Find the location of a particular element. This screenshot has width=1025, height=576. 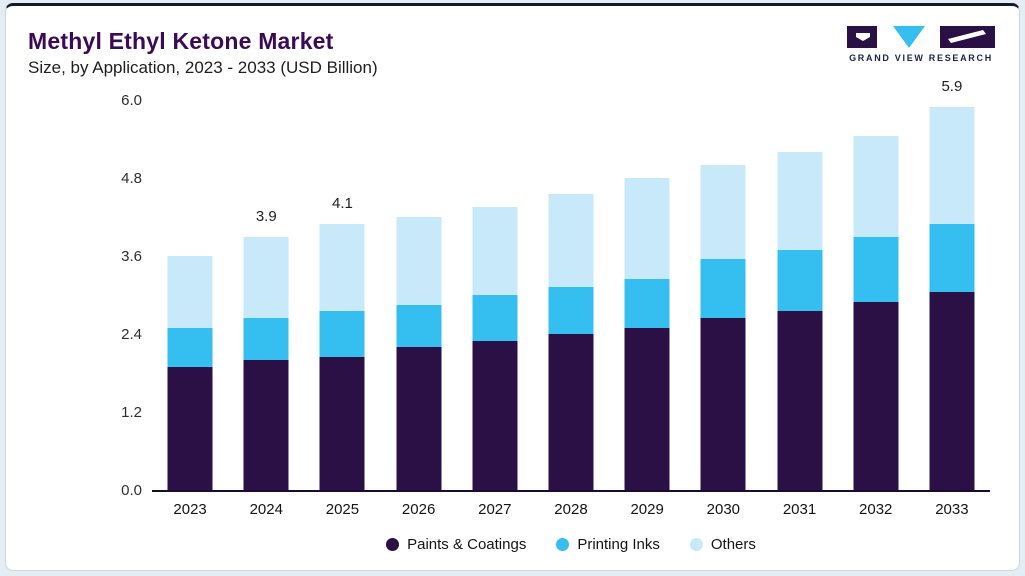

x-tick-label-2028: 2028 is located at coordinates (571, 509).